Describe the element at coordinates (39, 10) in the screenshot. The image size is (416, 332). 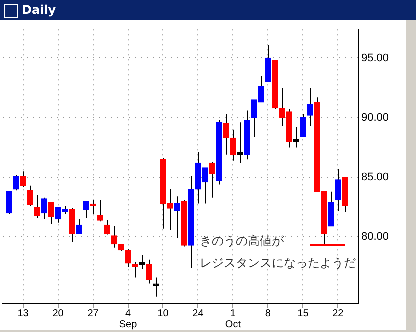
I see `chart-title: Daily` at that location.